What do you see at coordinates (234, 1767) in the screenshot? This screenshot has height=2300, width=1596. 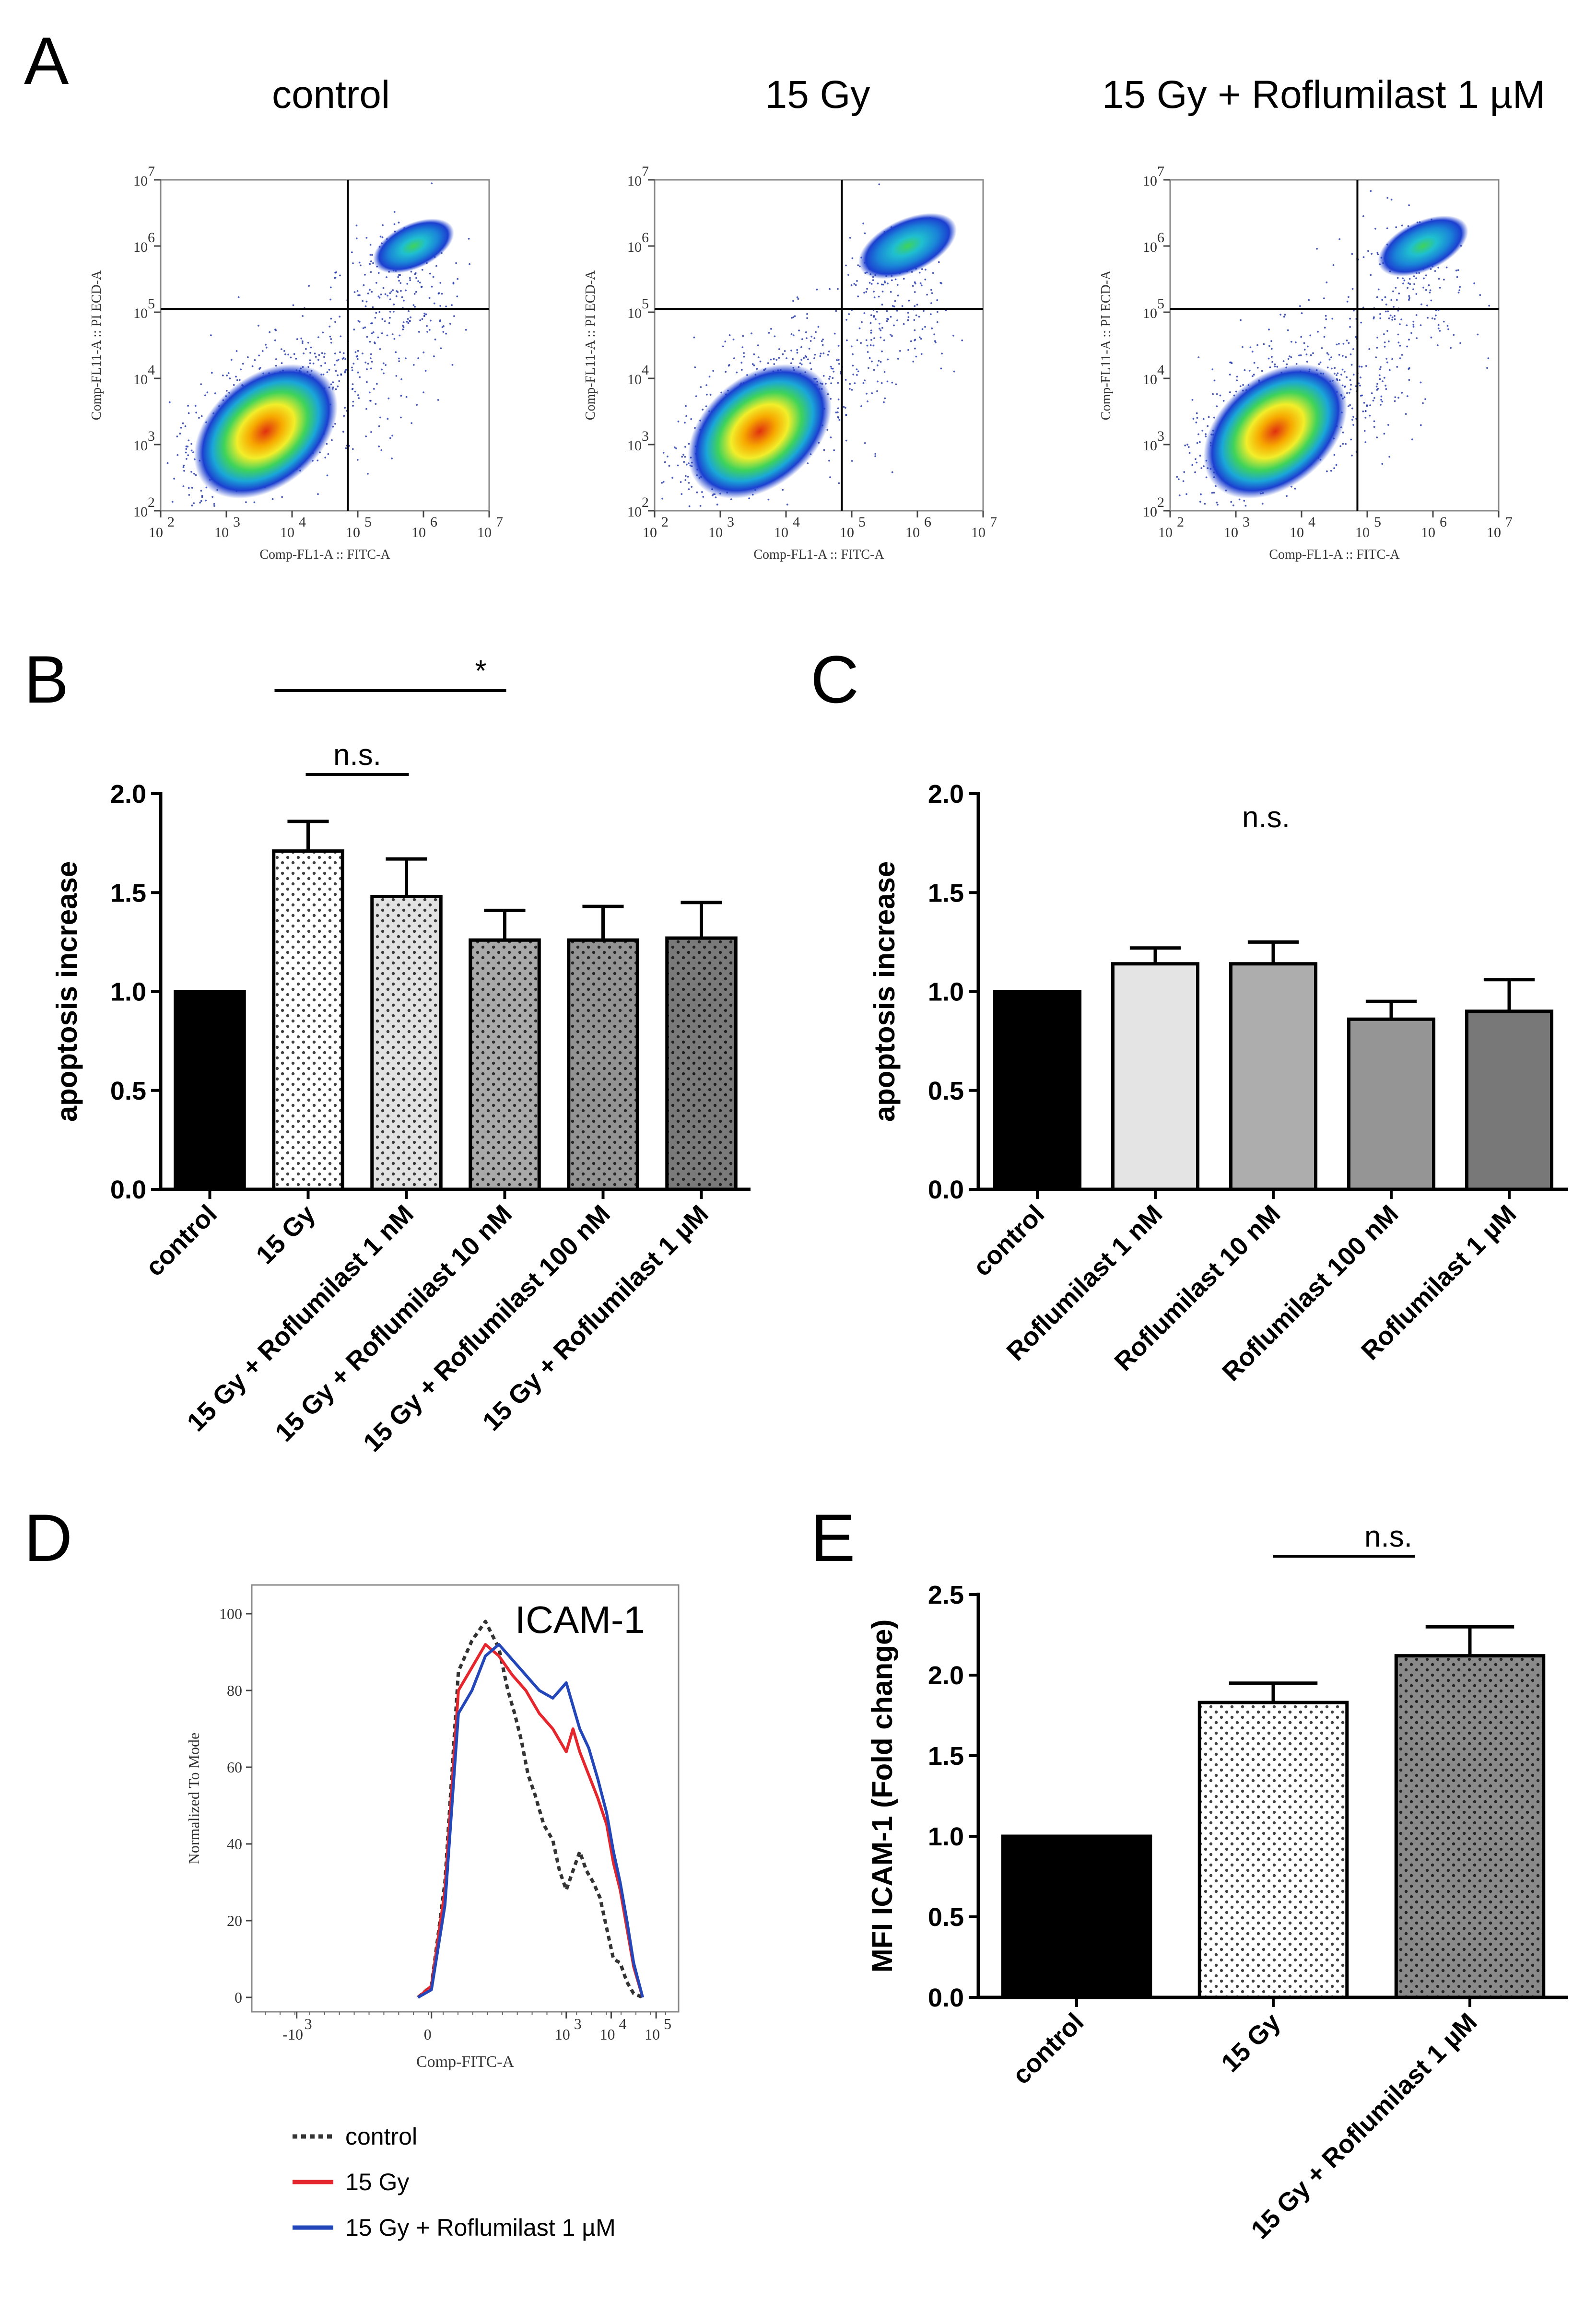 I see `hist-y-tick-label: 60` at bounding box center [234, 1767].